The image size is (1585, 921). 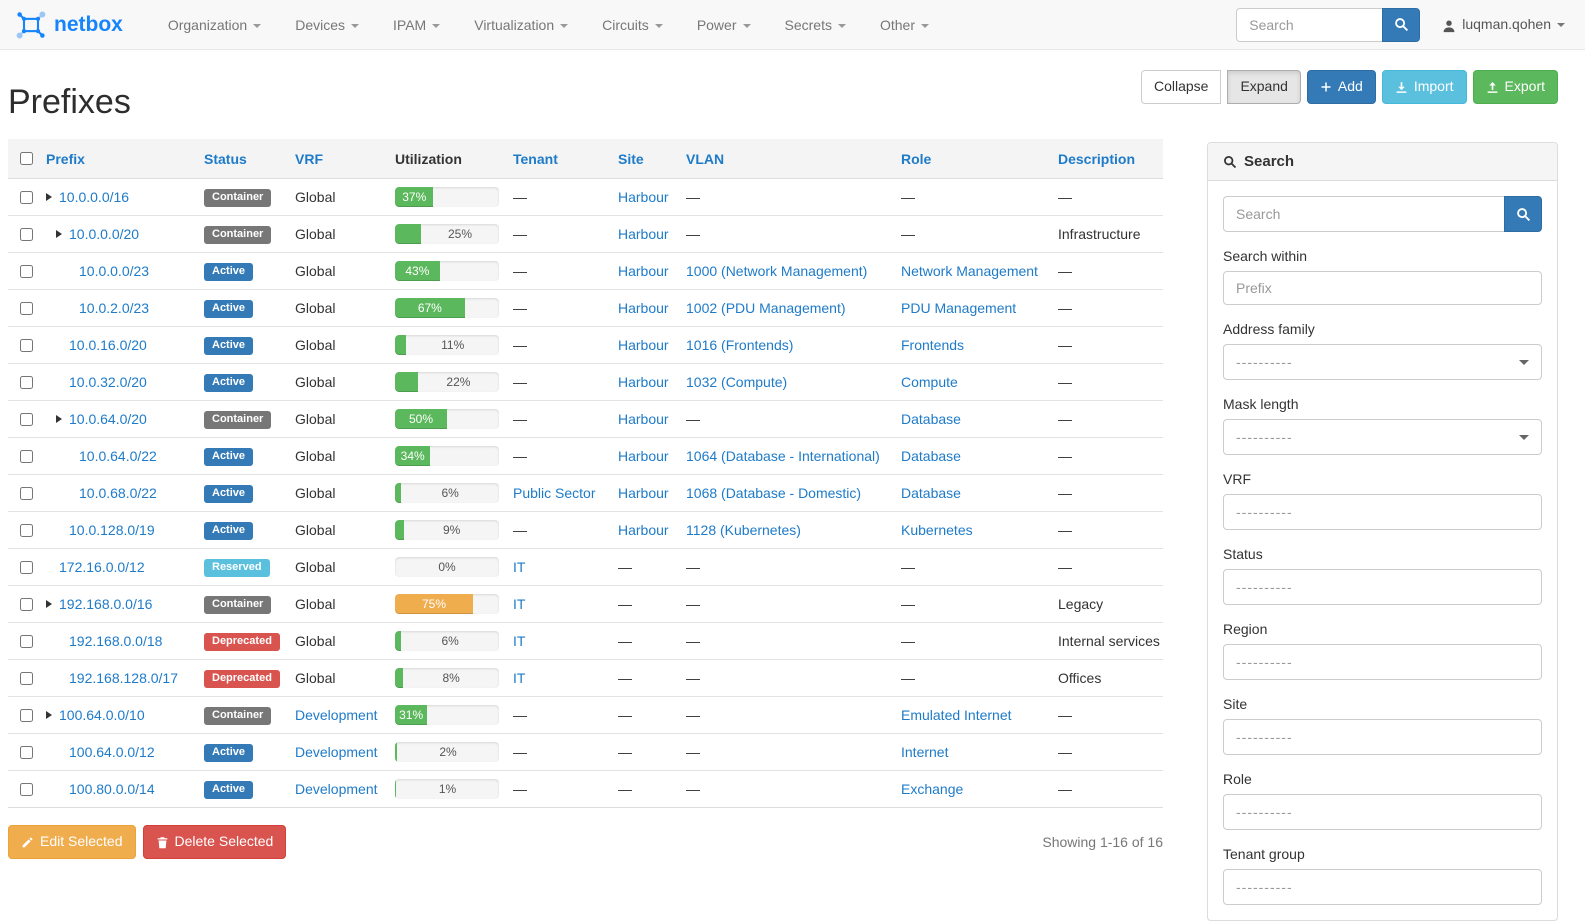 What do you see at coordinates (777, 271) in the screenshot?
I see `vlan-link: 1000 (Network Management)` at bounding box center [777, 271].